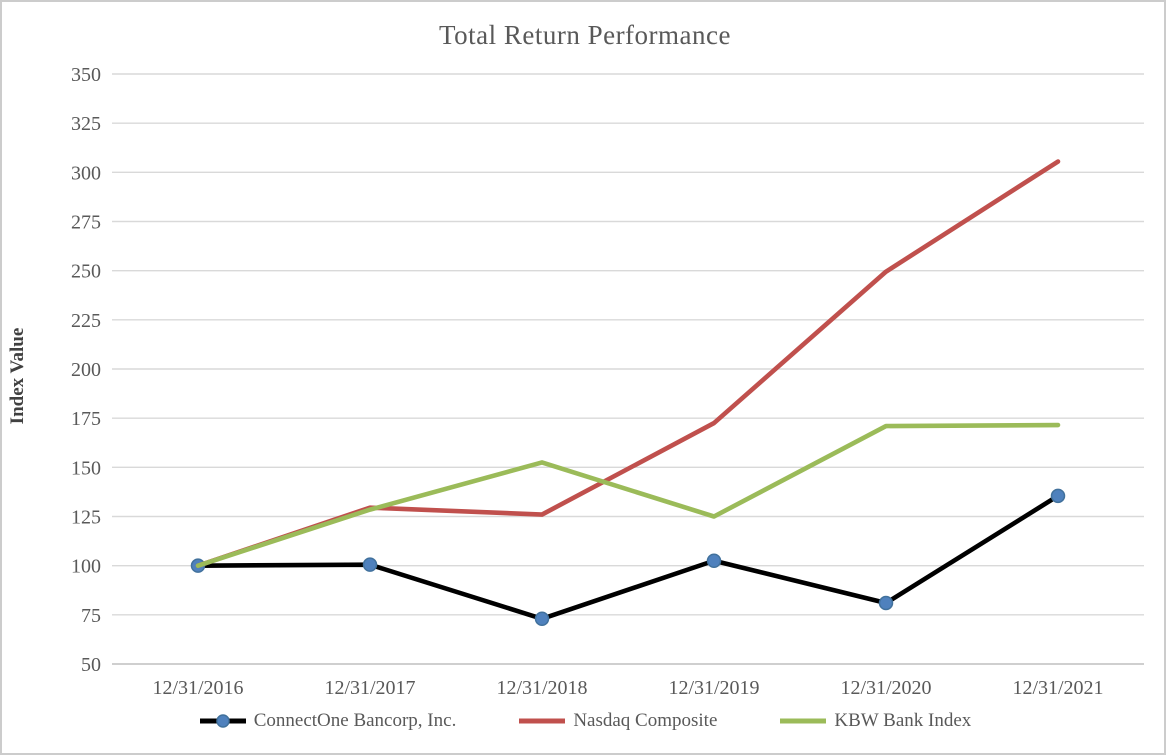 This screenshot has width=1166, height=755. Describe the element at coordinates (86, 75) in the screenshot. I see `y-axis-tick-label: 350` at that location.